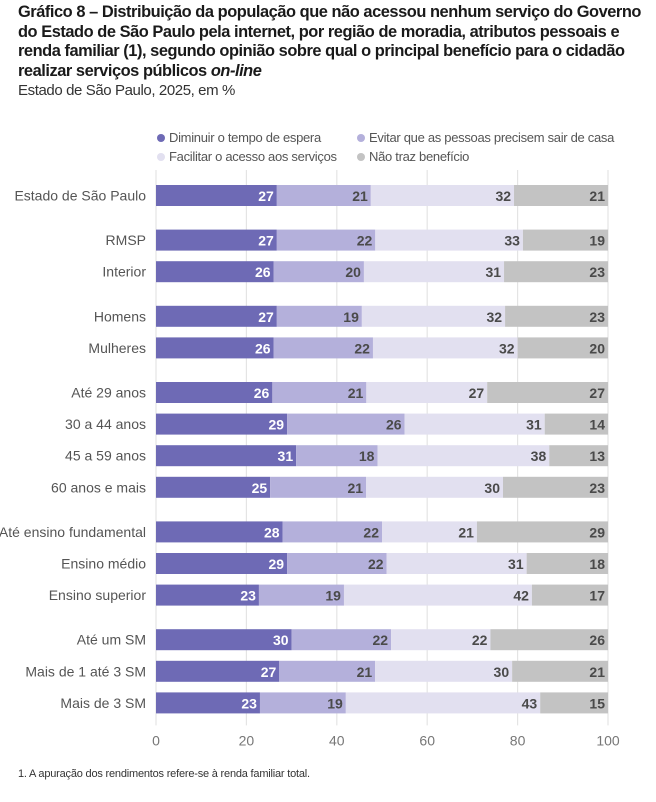 This screenshot has height=802, width=656. What do you see at coordinates (427, 740) in the screenshot?
I see `x-tick-label: 60` at bounding box center [427, 740].